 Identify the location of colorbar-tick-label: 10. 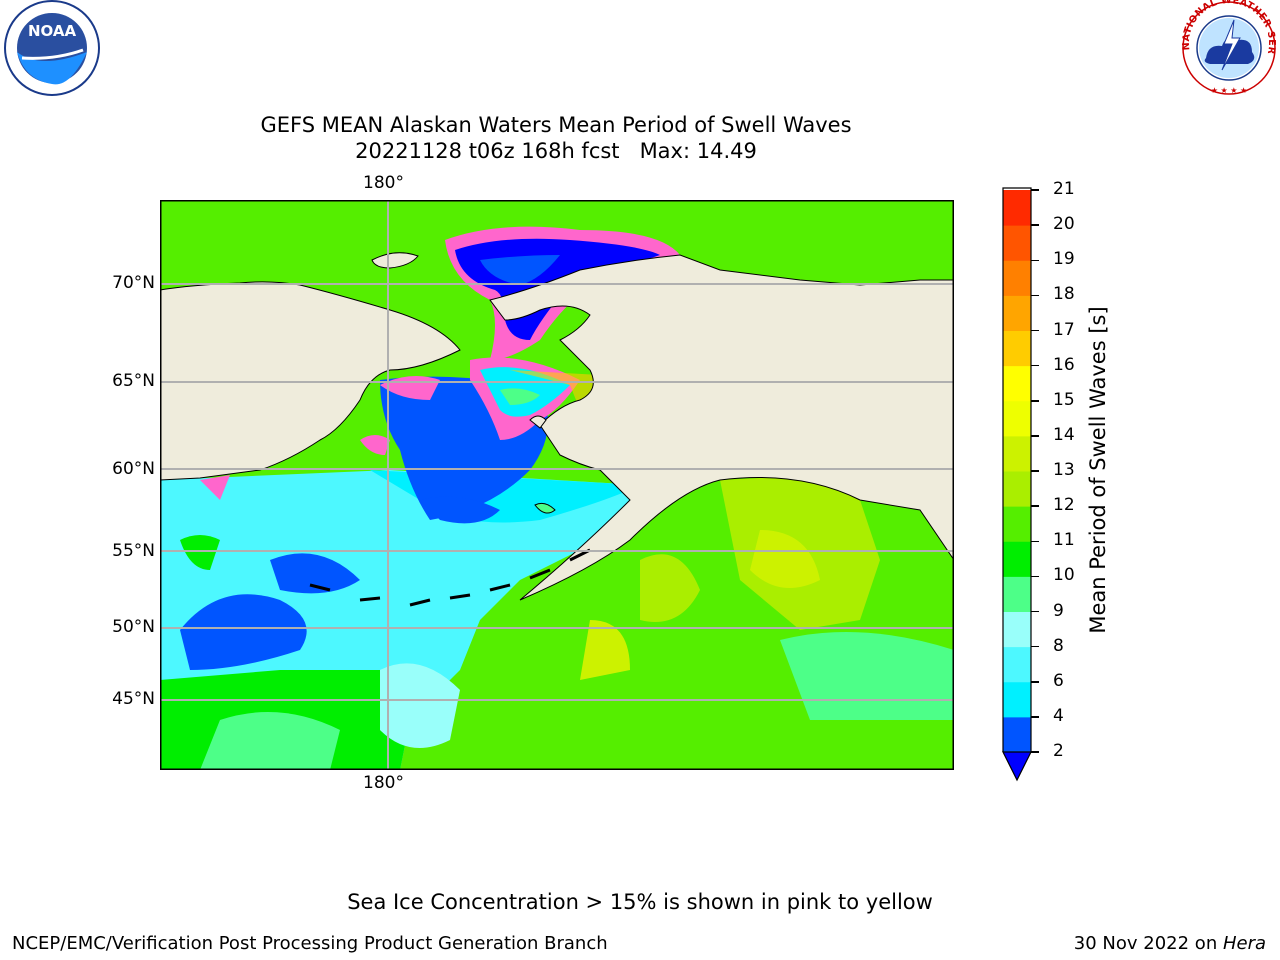
(1064, 575).